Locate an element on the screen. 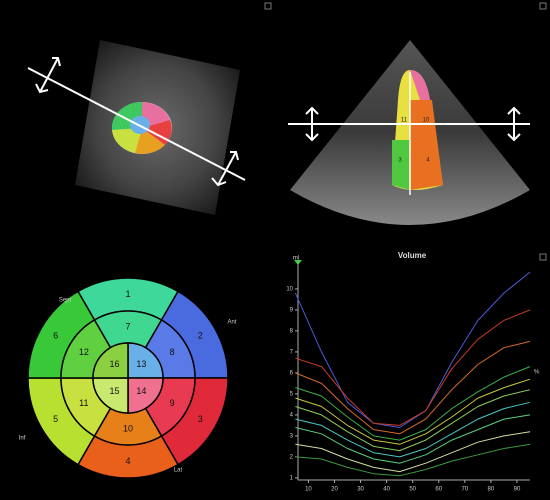 This screenshot has height=500, width=550. y-tick-label: 7 is located at coordinates (292, 352).